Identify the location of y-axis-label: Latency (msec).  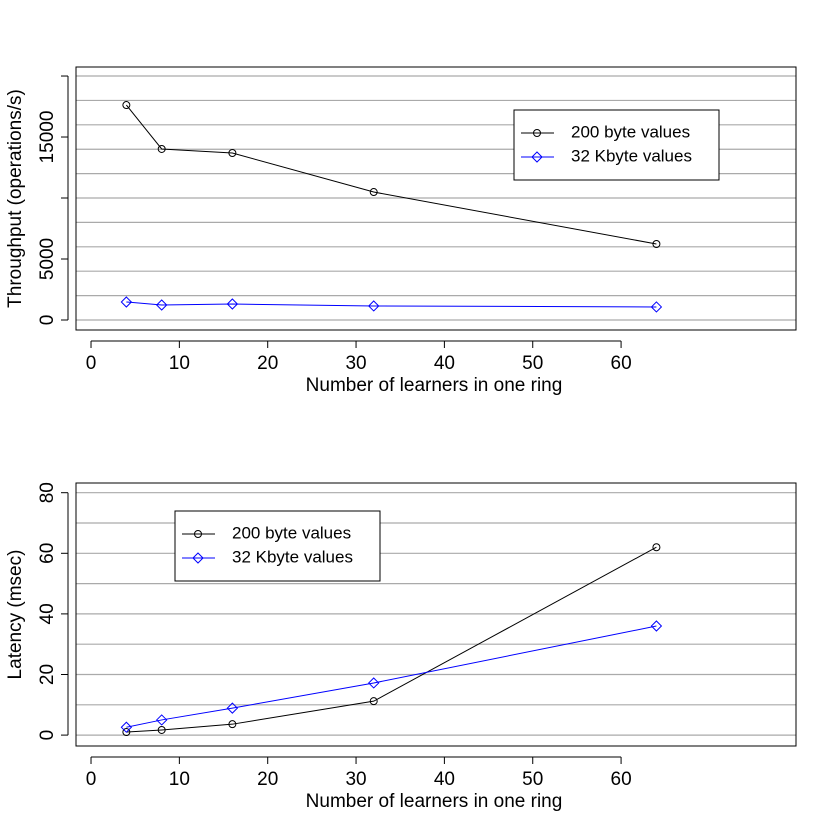
(15, 615).